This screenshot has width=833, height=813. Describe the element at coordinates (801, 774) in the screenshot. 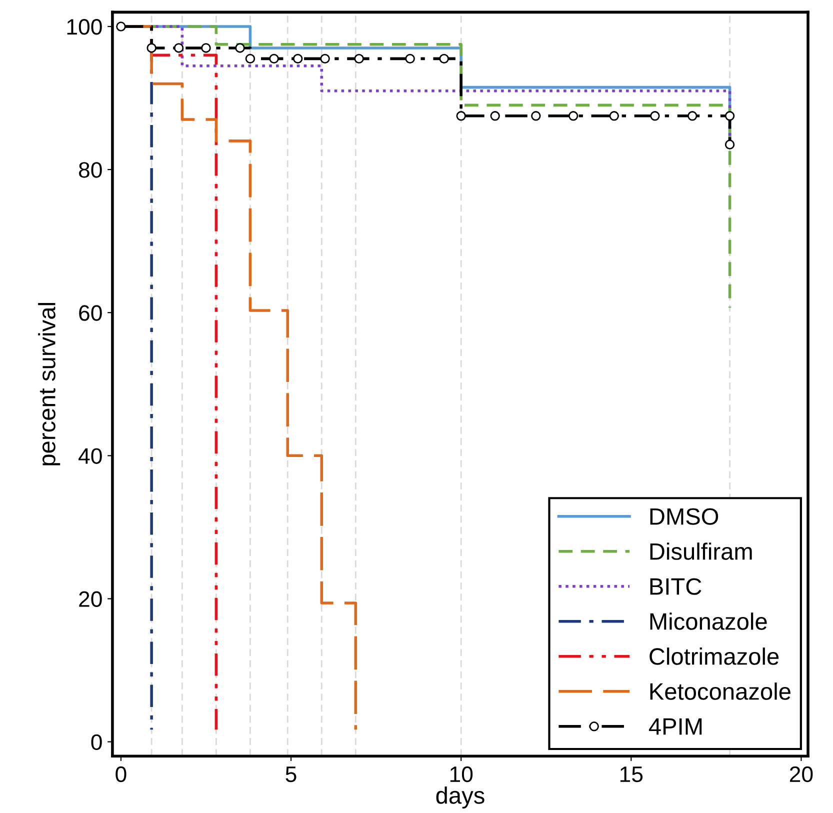

I see `x-tick-label: 20` at that location.